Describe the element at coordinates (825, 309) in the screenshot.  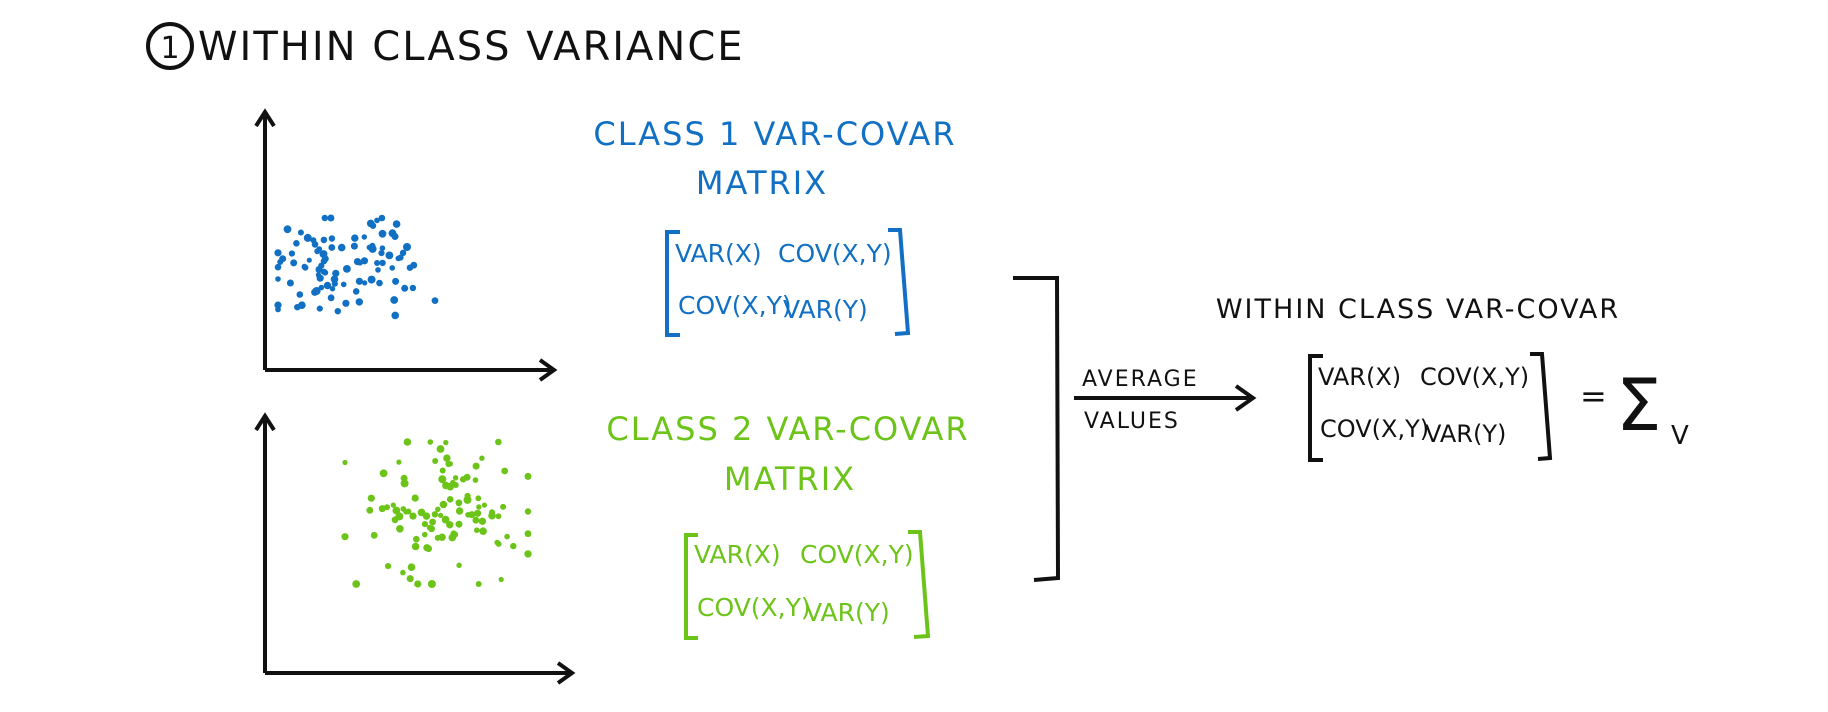
I see `class1-matrix-var-y: VAR(Y)` at that location.